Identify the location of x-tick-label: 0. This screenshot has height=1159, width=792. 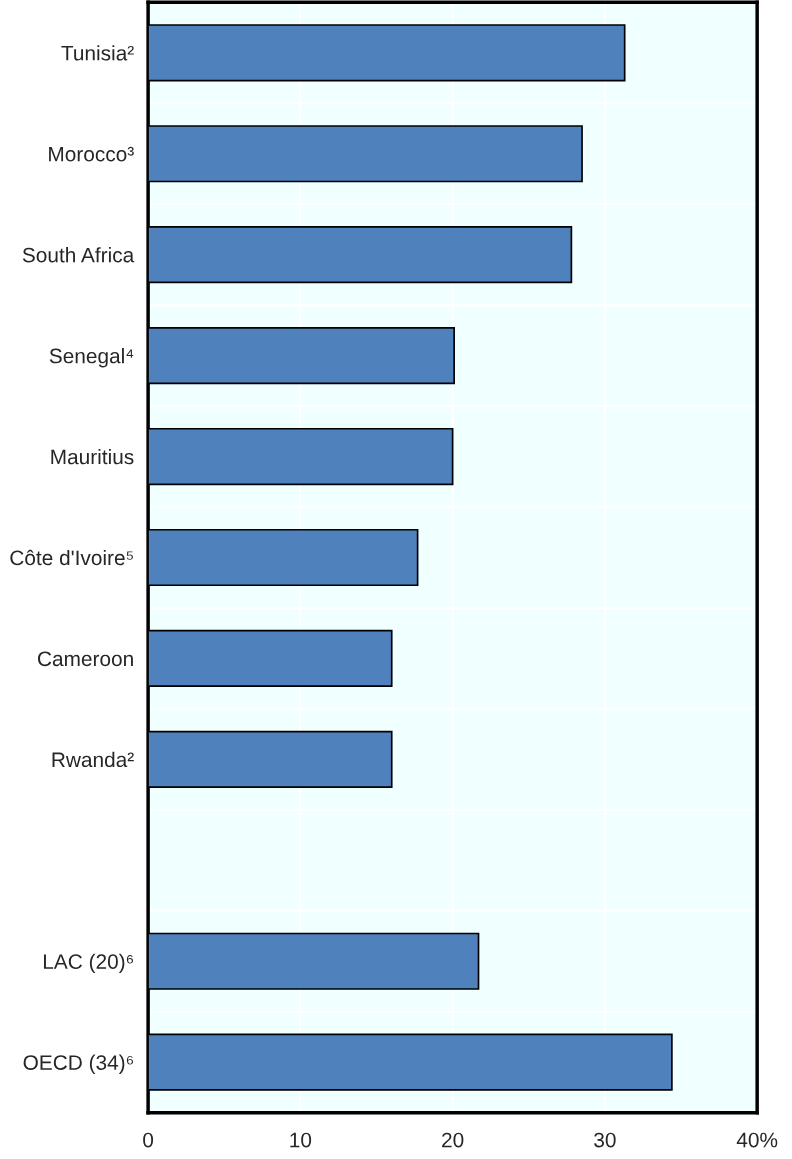
(148, 1140).